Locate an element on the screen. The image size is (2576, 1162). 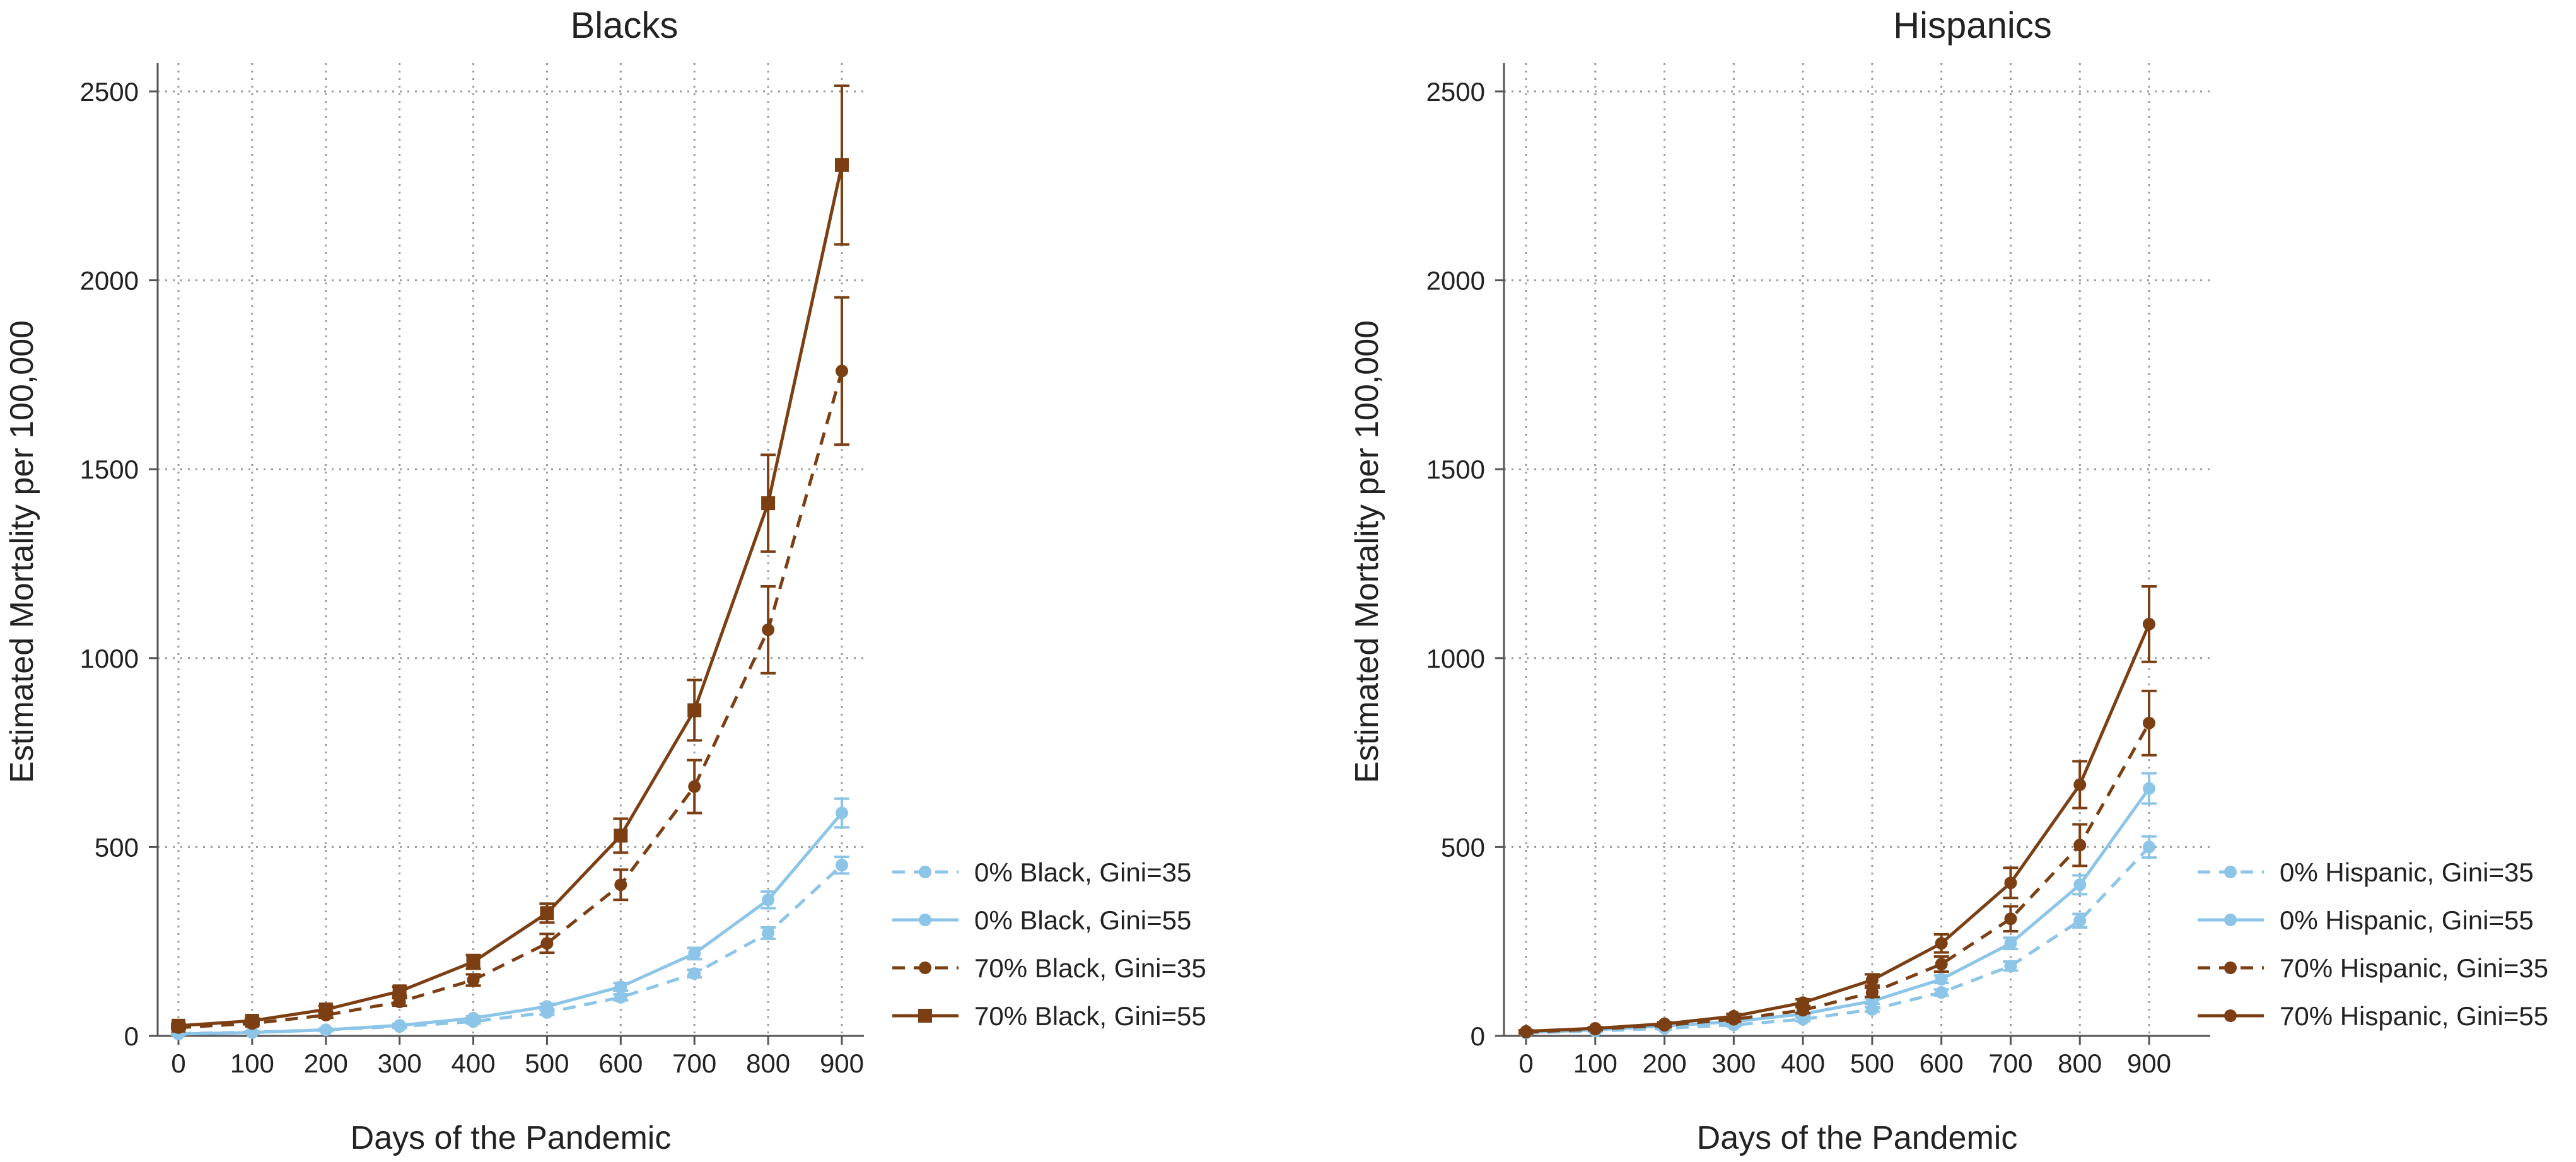
legend-item: 70% Black, Gini=35 is located at coordinates (1049, 968).